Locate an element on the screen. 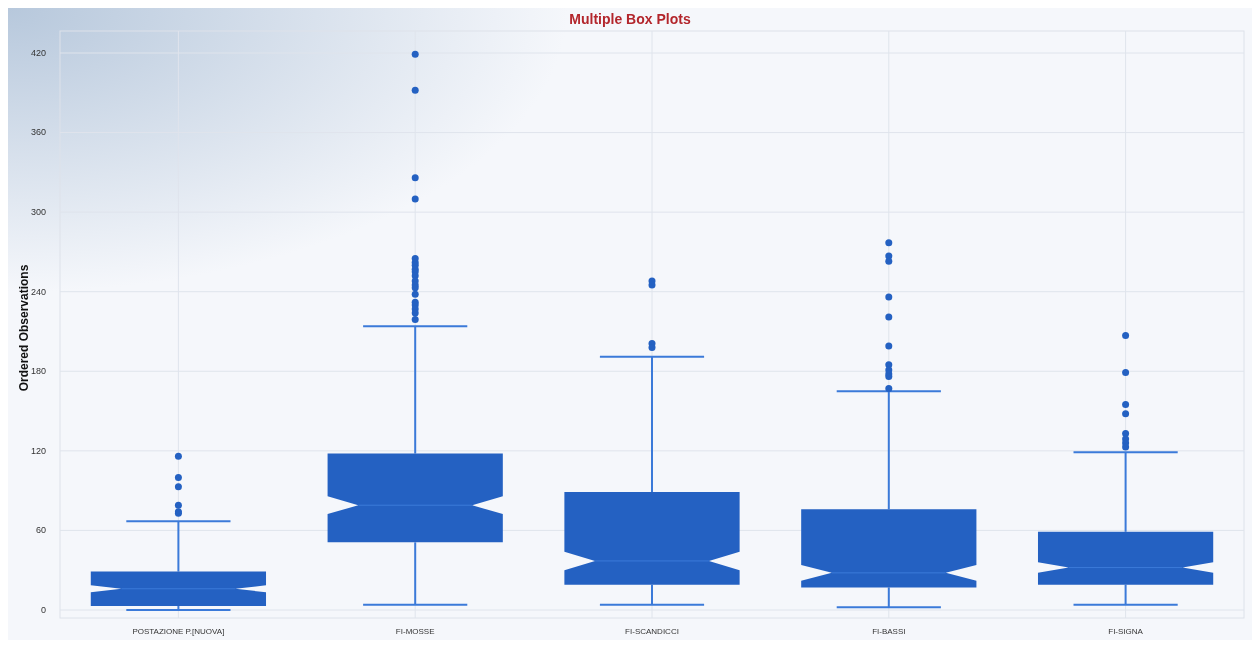 The image size is (1260, 648). y-tick-label: 60 is located at coordinates (40, 530).